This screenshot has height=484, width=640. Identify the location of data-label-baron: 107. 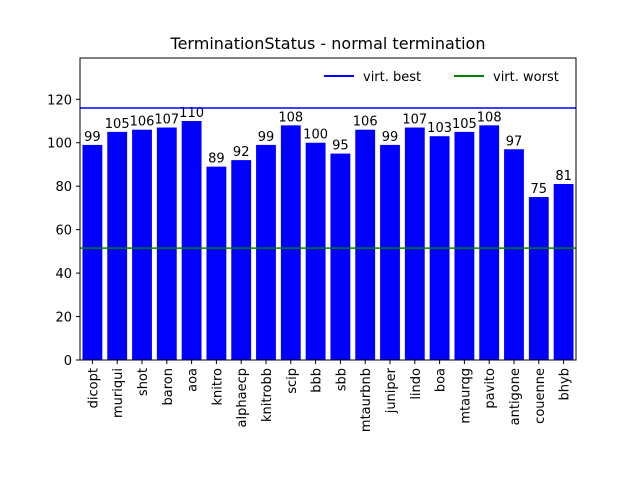
(166, 120).